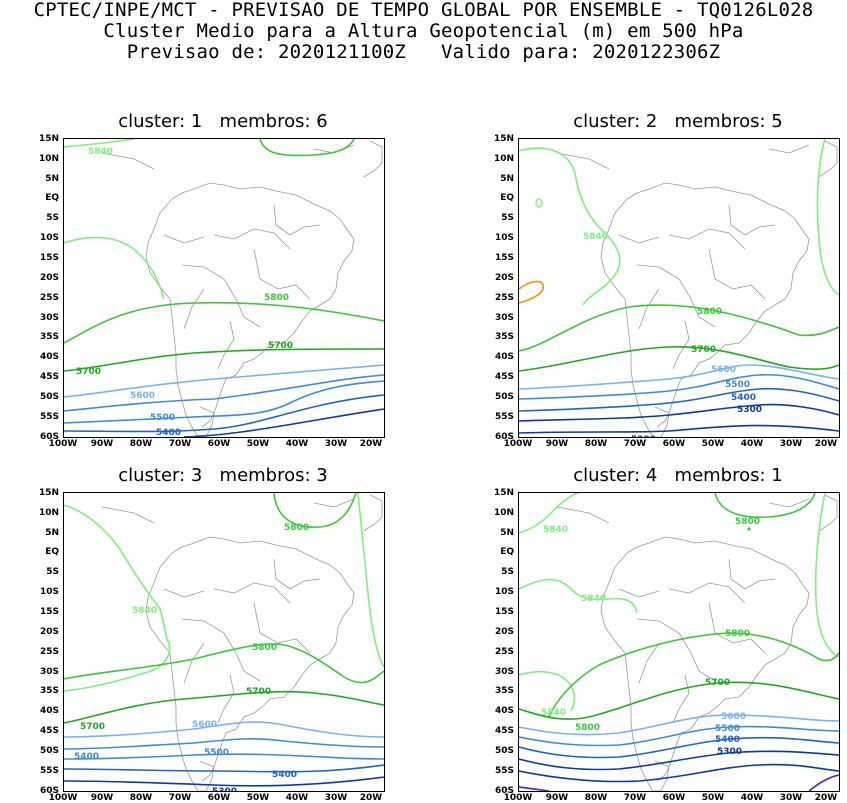 The image size is (847, 803). What do you see at coordinates (532, 292) in the screenshot?
I see `contour-5840-orange` at bounding box center [532, 292].